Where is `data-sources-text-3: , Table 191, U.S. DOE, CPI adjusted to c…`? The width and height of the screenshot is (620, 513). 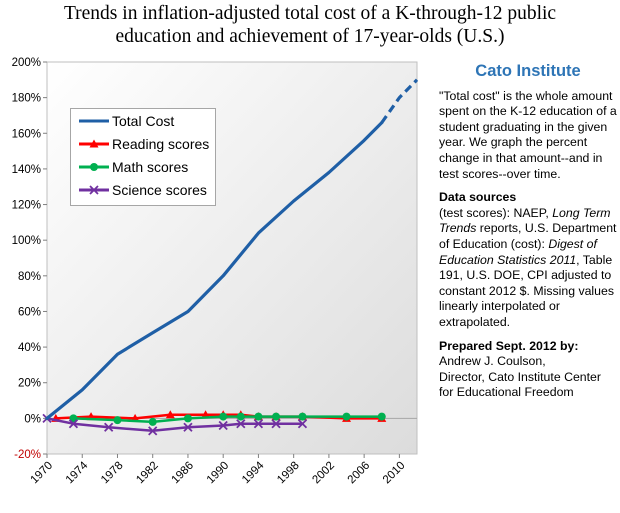 data-sources-text-3: , Table 191, U.S. DOE, CPI adjusted to c… is located at coordinates (526, 290).